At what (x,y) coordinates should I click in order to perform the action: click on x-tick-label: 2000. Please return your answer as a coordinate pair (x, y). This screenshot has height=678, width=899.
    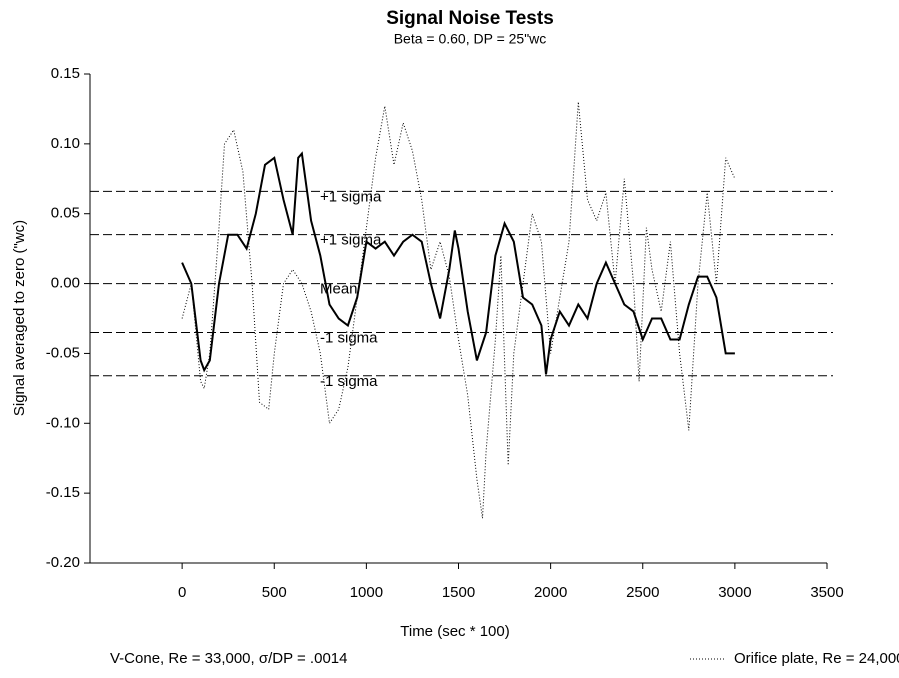
    Looking at the image, I should click on (550, 592).